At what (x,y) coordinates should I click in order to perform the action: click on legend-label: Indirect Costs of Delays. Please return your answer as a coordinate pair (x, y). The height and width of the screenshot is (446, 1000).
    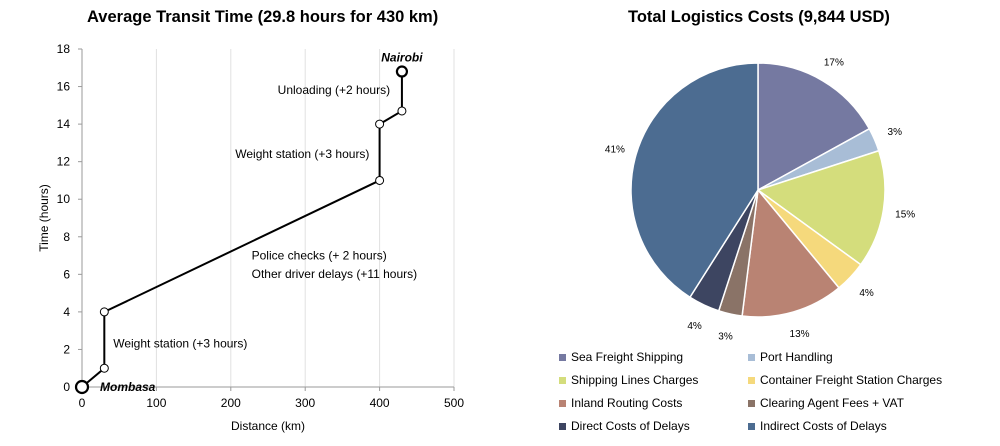
    Looking at the image, I should click on (823, 426).